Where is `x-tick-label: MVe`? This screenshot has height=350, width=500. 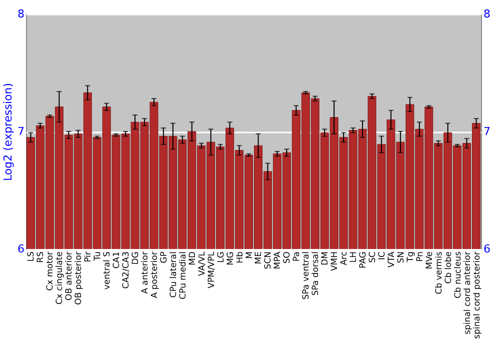
x-tick-label: MVe is located at coordinates (429, 261).